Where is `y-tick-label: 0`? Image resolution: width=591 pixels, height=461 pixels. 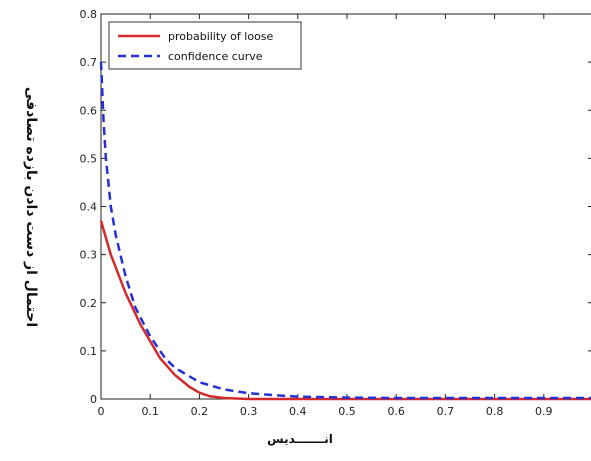 y-tick-label: 0 is located at coordinates (93, 399).